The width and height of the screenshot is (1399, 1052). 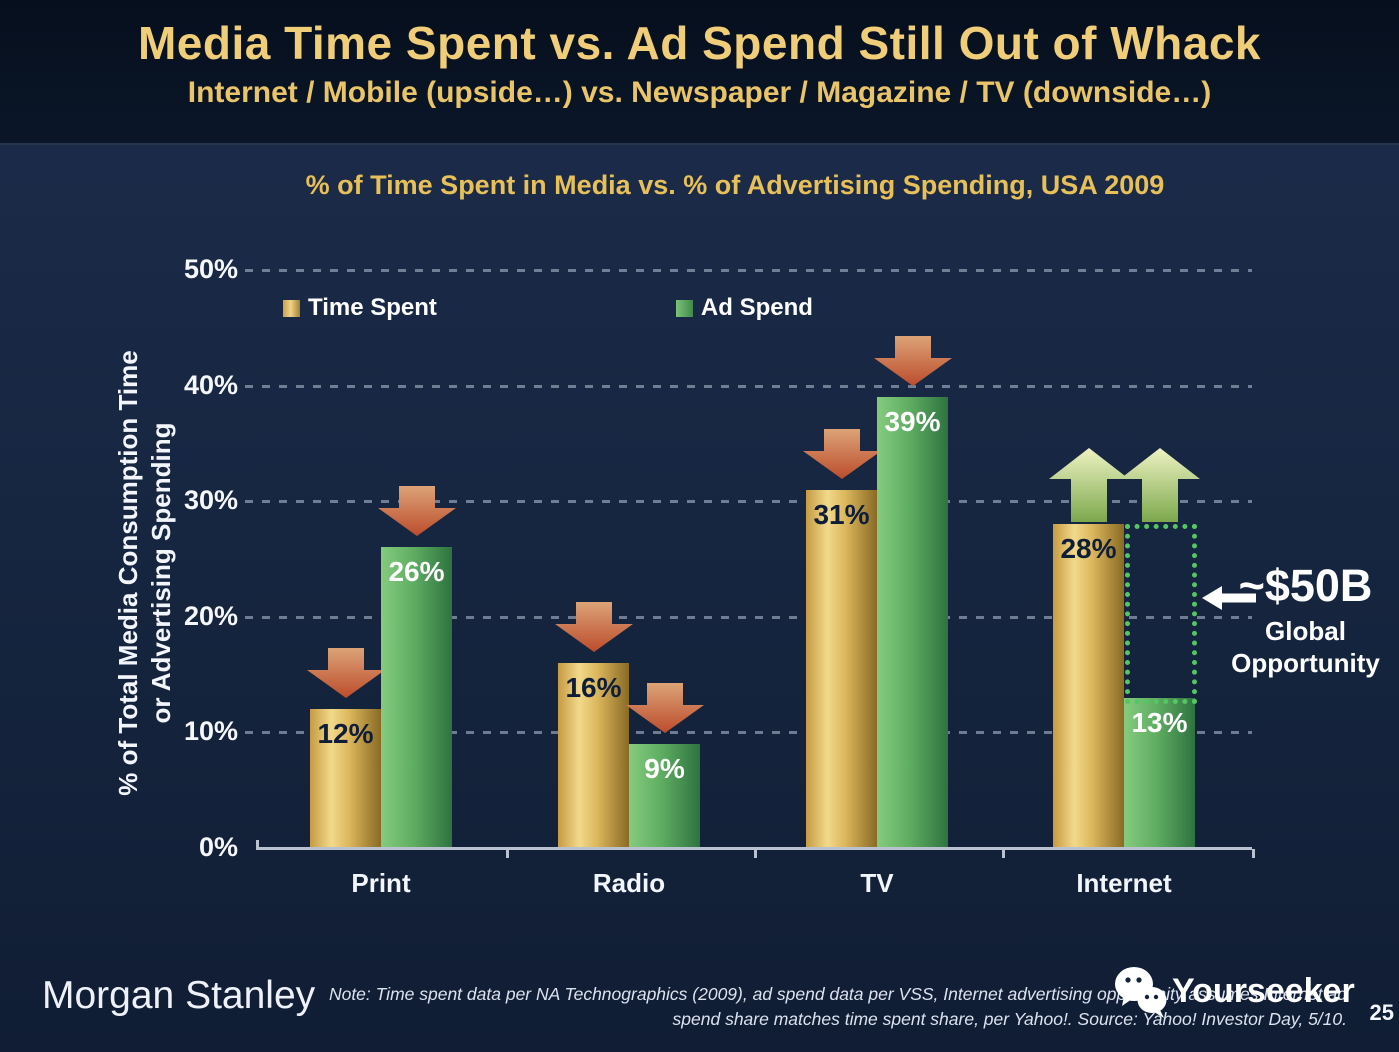 I want to click on chart-legend: Time Spent Ad Spend, so click(x=548, y=308).